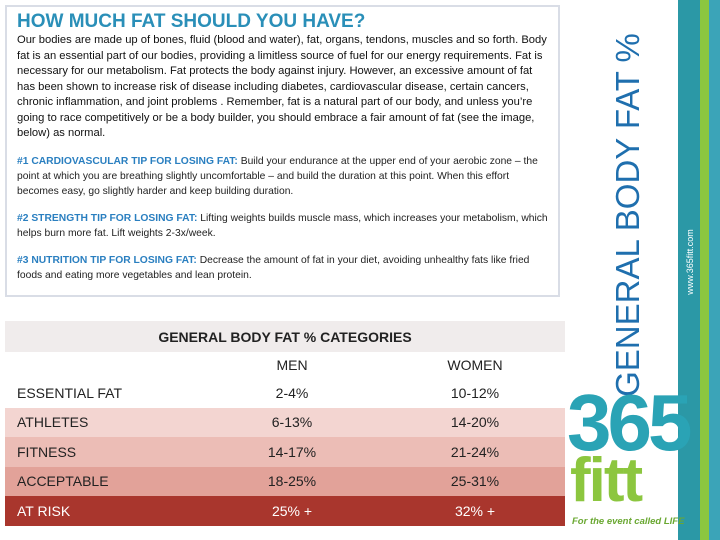  What do you see at coordinates (475, 510) in the screenshot?
I see `cell: 32% +` at bounding box center [475, 510].